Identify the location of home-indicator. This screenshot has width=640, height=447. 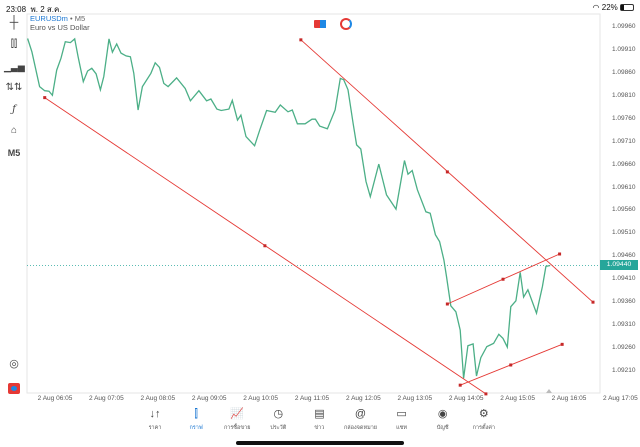
(320, 443).